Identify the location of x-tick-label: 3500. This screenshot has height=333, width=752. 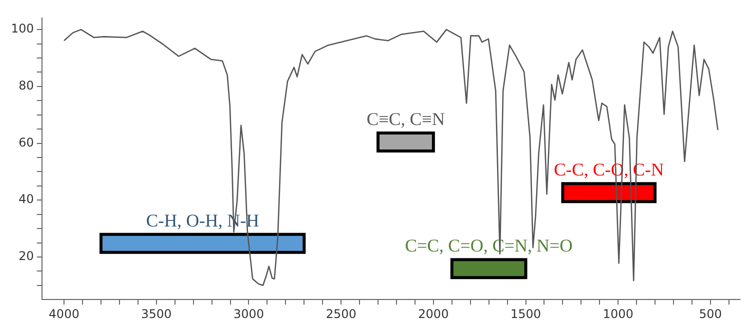
(156, 313).